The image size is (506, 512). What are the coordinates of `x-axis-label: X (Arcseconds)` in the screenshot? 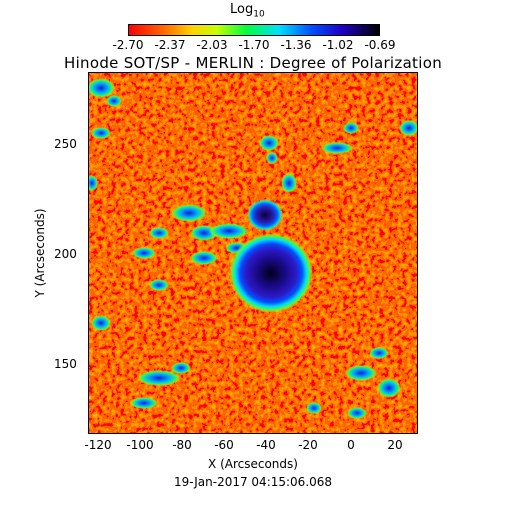 It's located at (253, 464).